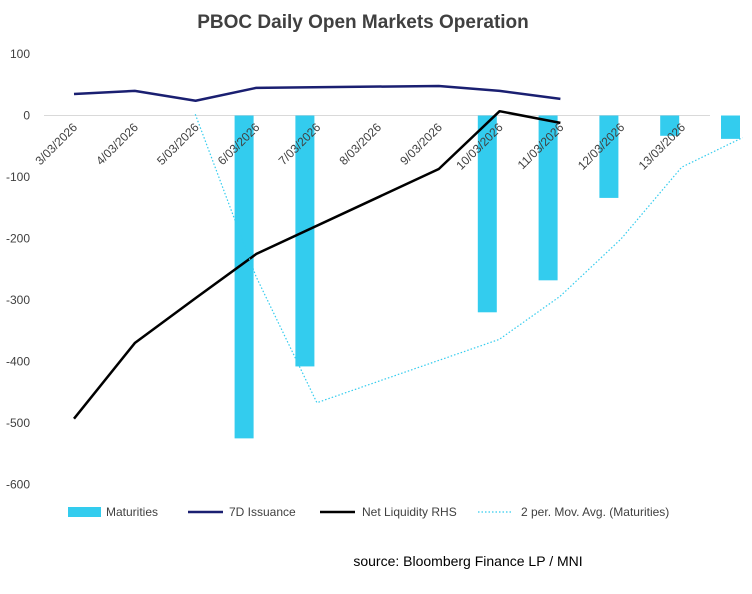 This screenshot has width=752, height=594. Describe the element at coordinates (117, 144) in the screenshot. I see `x-tick-label: 4/03/2026` at that location.